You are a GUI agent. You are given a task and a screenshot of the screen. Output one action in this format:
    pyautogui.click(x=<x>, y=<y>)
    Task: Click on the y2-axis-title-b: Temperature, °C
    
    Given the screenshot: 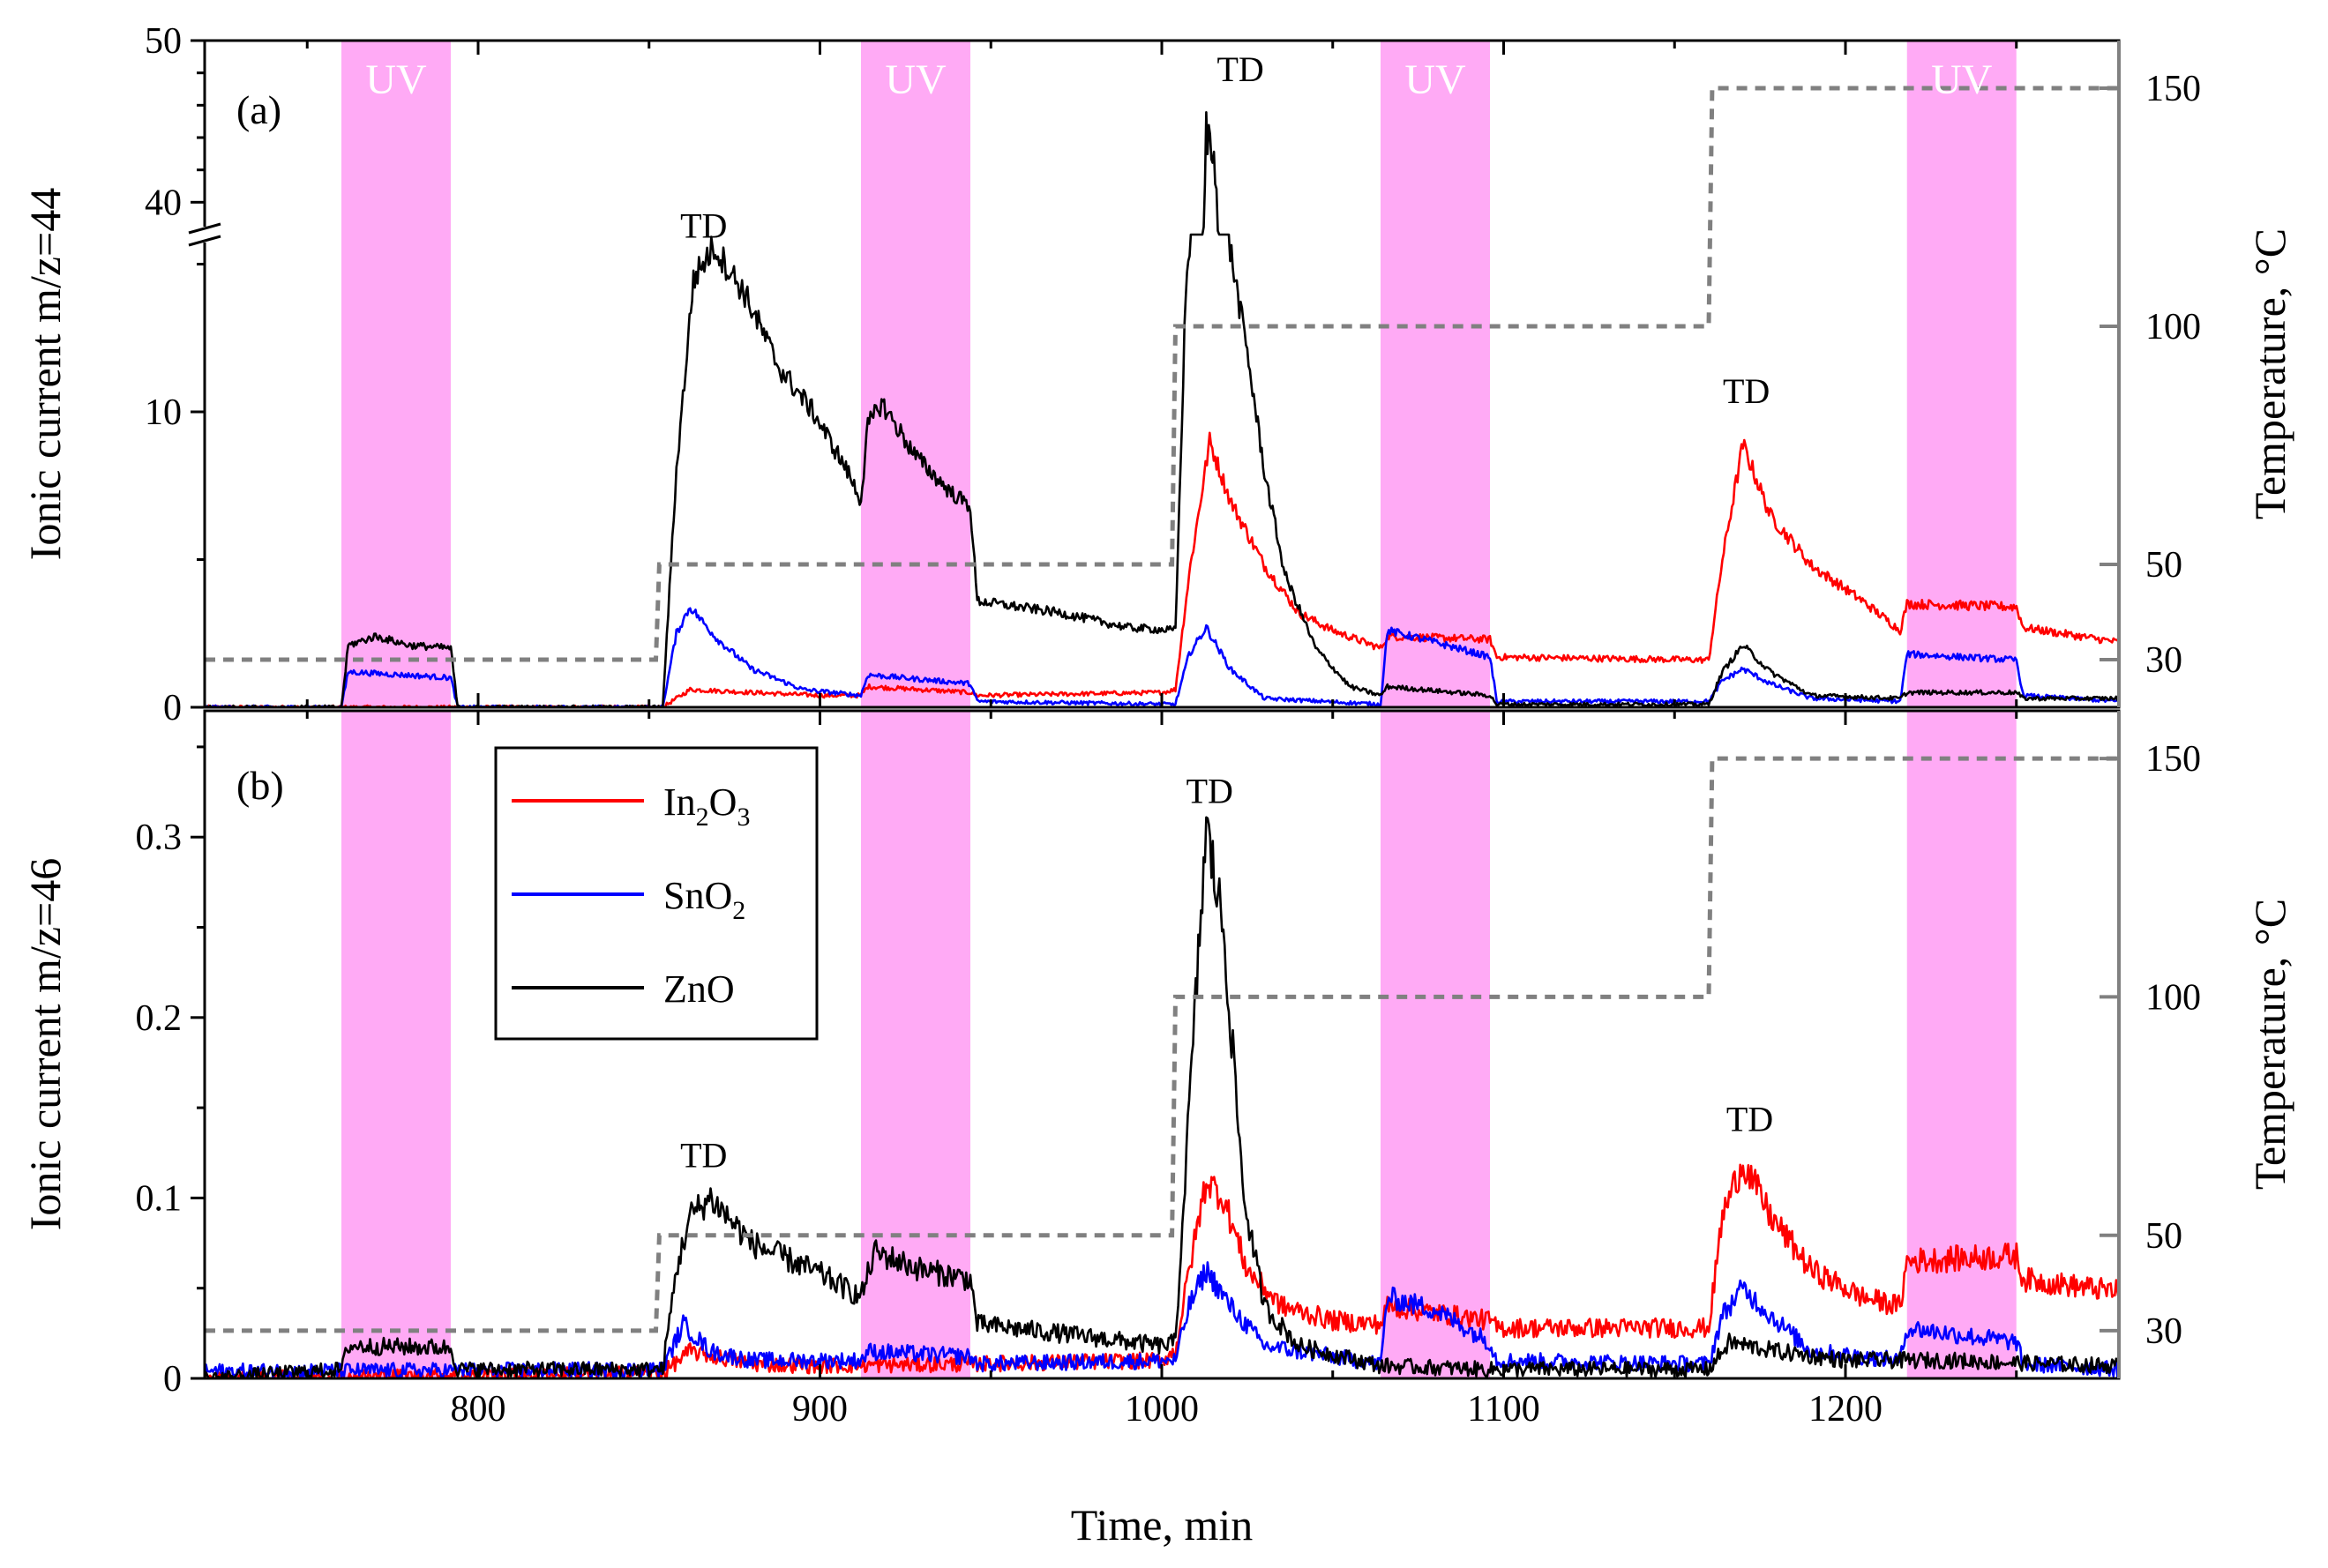 What is the action you would take?
    pyautogui.click(x=2269, y=1044)
    